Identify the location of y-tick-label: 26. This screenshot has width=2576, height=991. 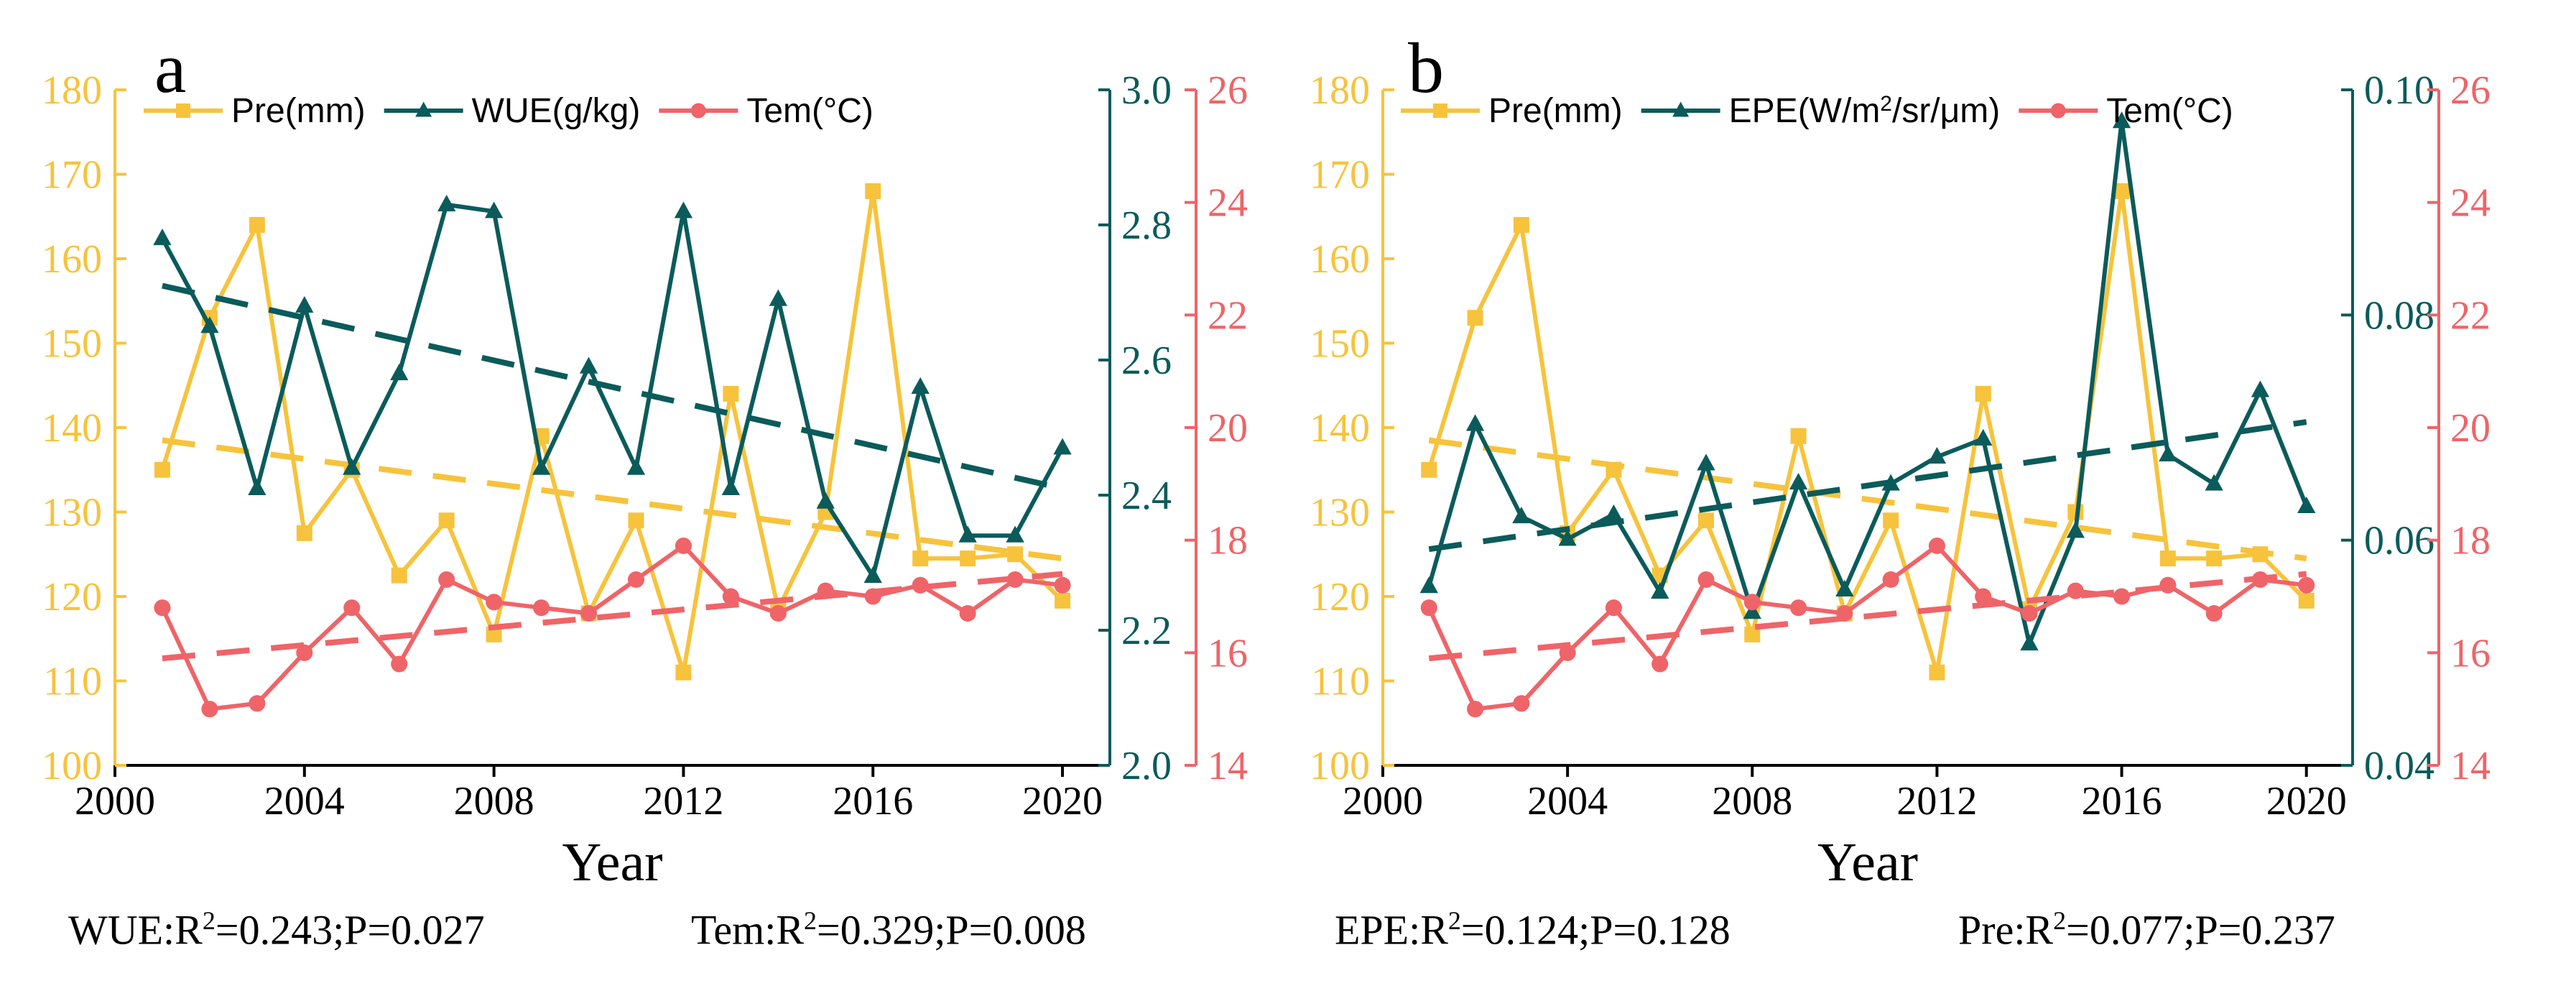
(1228, 90).